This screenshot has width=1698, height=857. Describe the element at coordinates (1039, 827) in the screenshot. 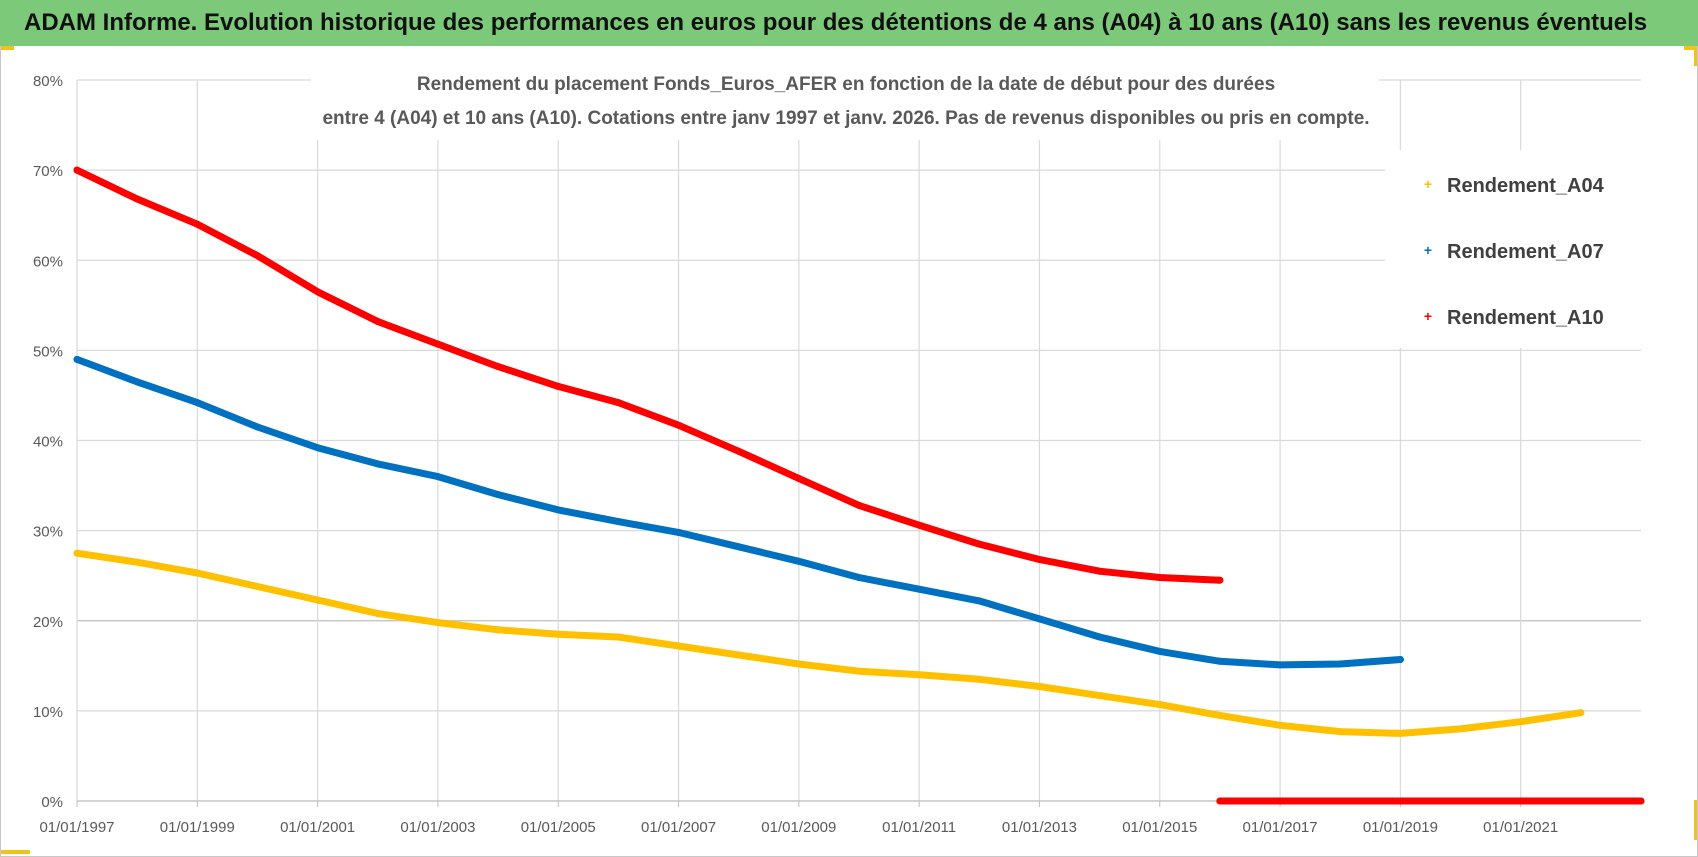

I see `x-tick-label: 01/01/2013` at that location.